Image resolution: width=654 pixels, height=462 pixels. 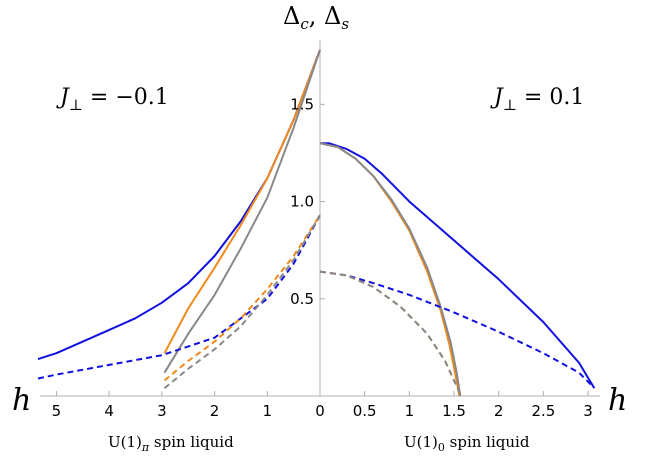 I want to click on left-bottom-label-sub: π, so click(x=145, y=447).